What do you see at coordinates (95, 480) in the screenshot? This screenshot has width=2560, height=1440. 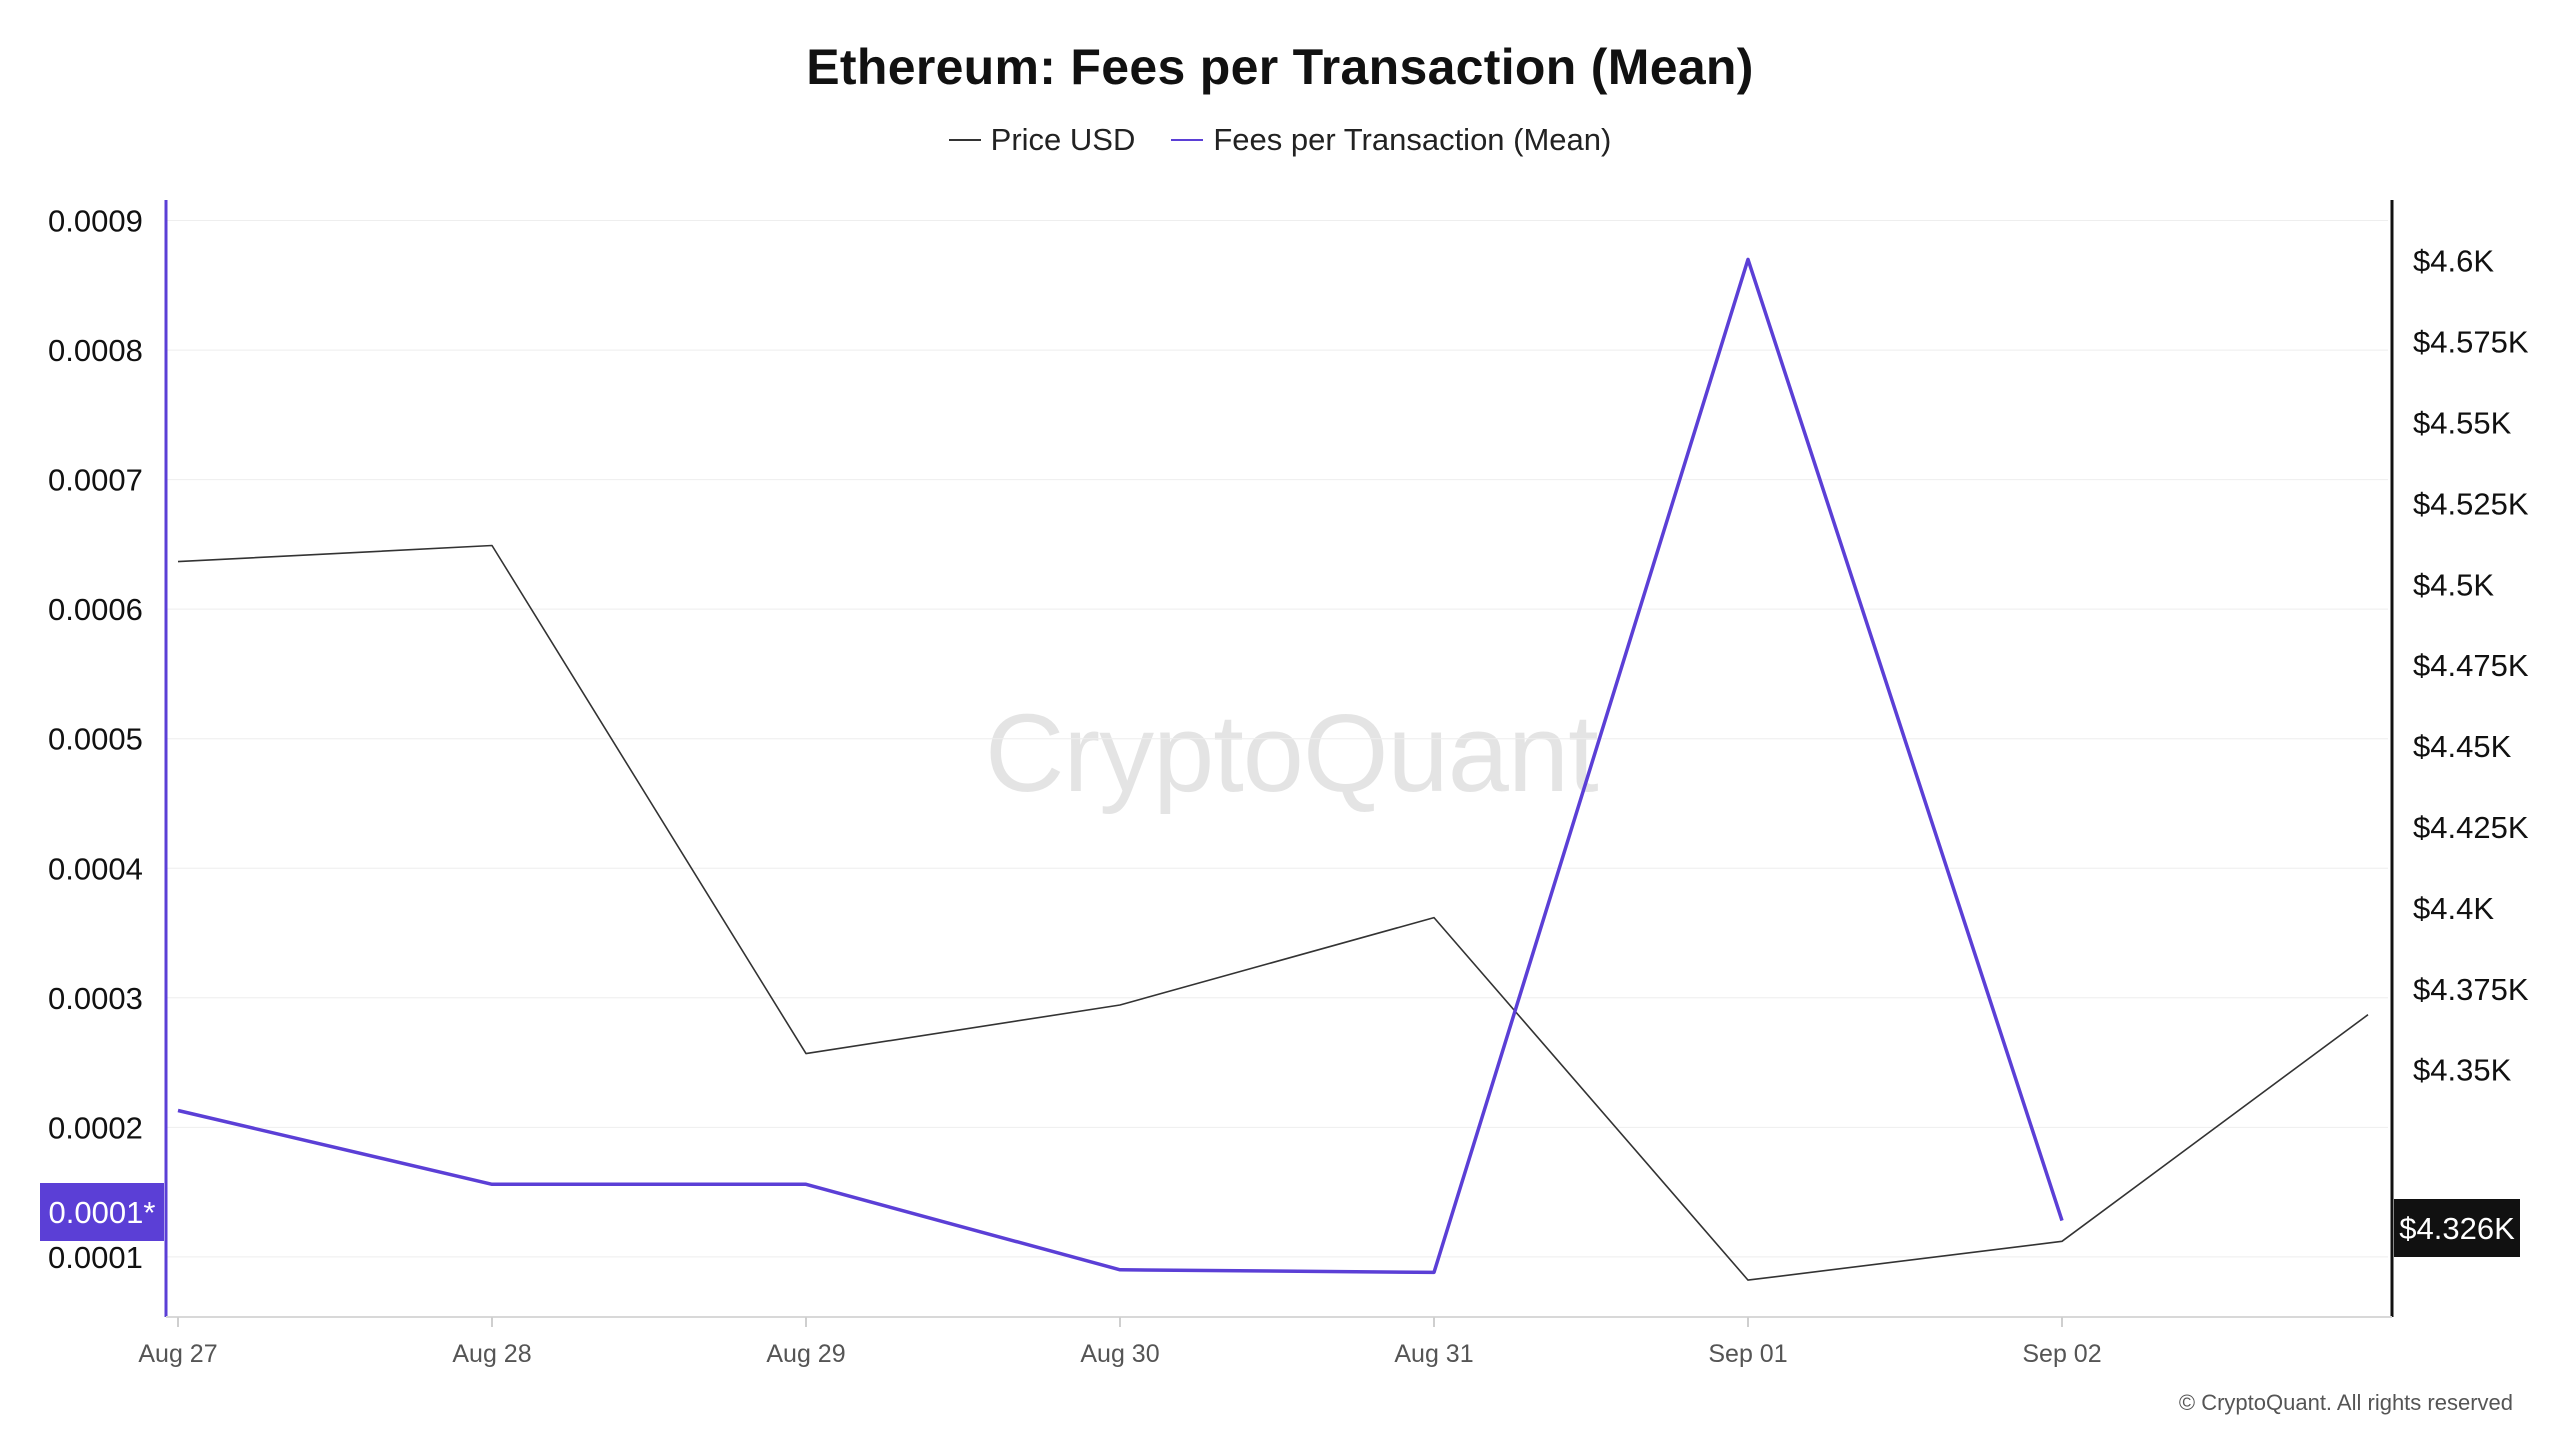 I see `y-left-tick-label: 0.0007` at bounding box center [95, 480].